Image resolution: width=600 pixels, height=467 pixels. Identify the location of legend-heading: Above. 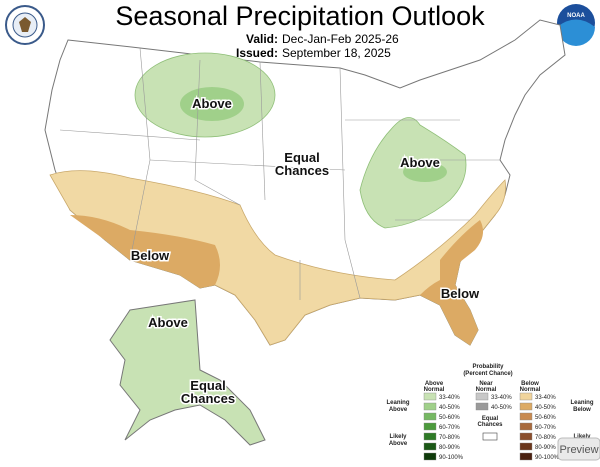
(434, 384).